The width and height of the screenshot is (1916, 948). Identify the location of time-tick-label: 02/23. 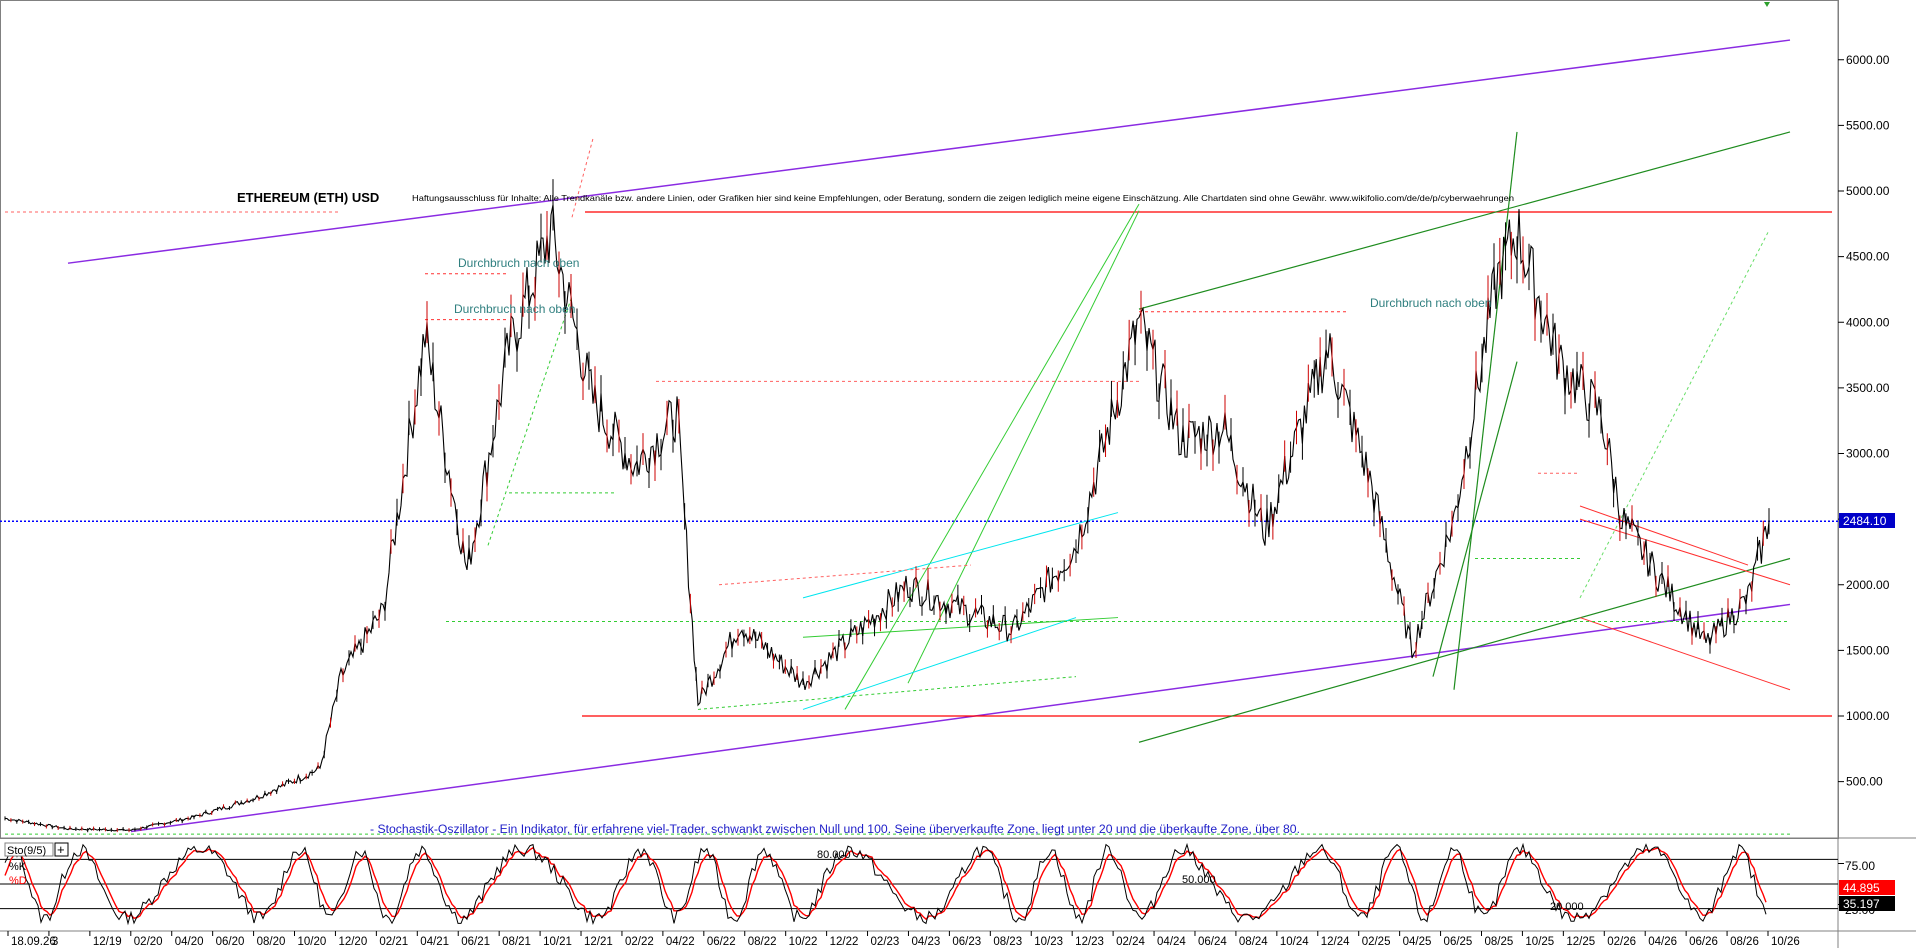
(885, 942).